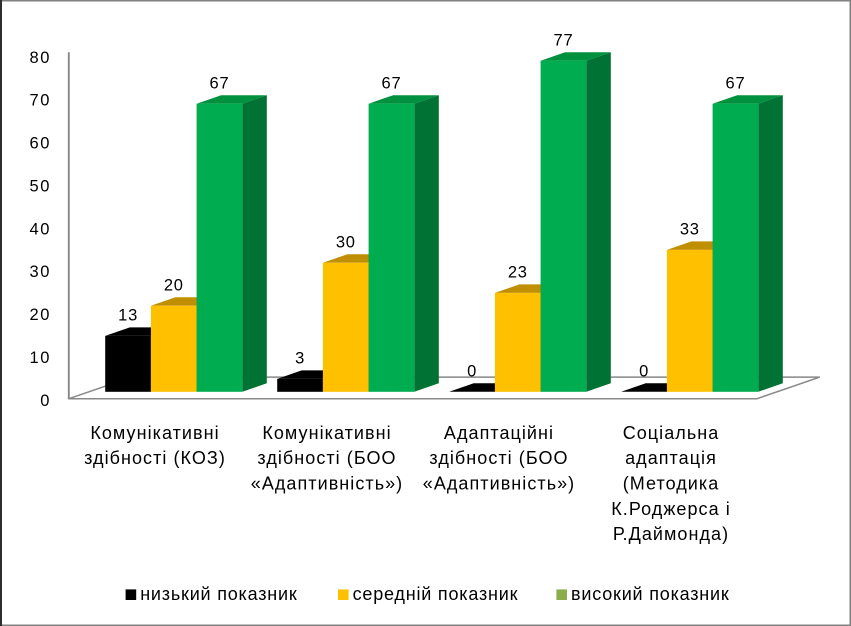 This screenshot has width=851, height=626. What do you see at coordinates (218, 594) in the screenshot?
I see `svg-text: низький показник` at bounding box center [218, 594].